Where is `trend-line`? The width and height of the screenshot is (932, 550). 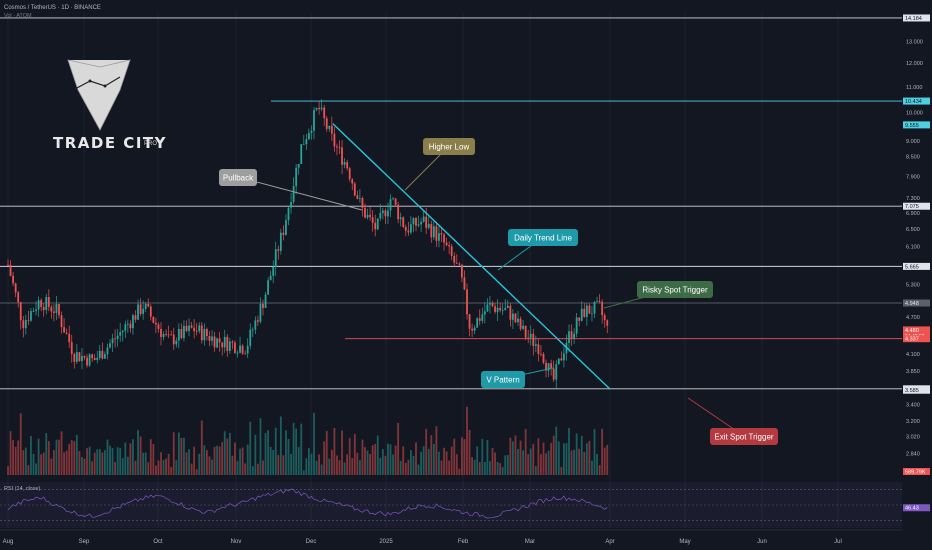
trend-line is located at coordinates (471, 256).